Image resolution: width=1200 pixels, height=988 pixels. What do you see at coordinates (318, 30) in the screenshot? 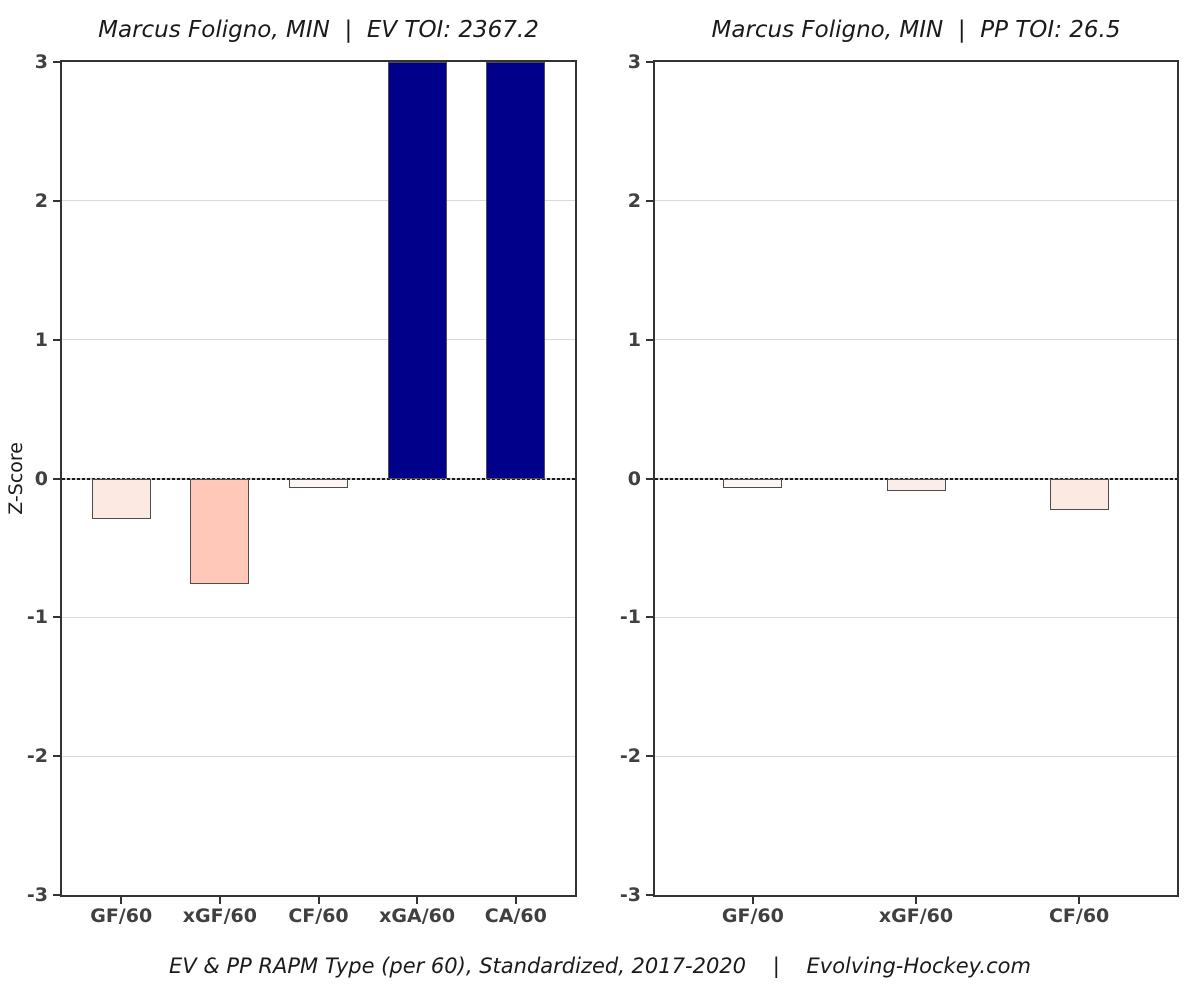
I see `ev-panel-title: Marcus Foligno, MIN | EV TOI: 2367.2` at bounding box center [318, 30].